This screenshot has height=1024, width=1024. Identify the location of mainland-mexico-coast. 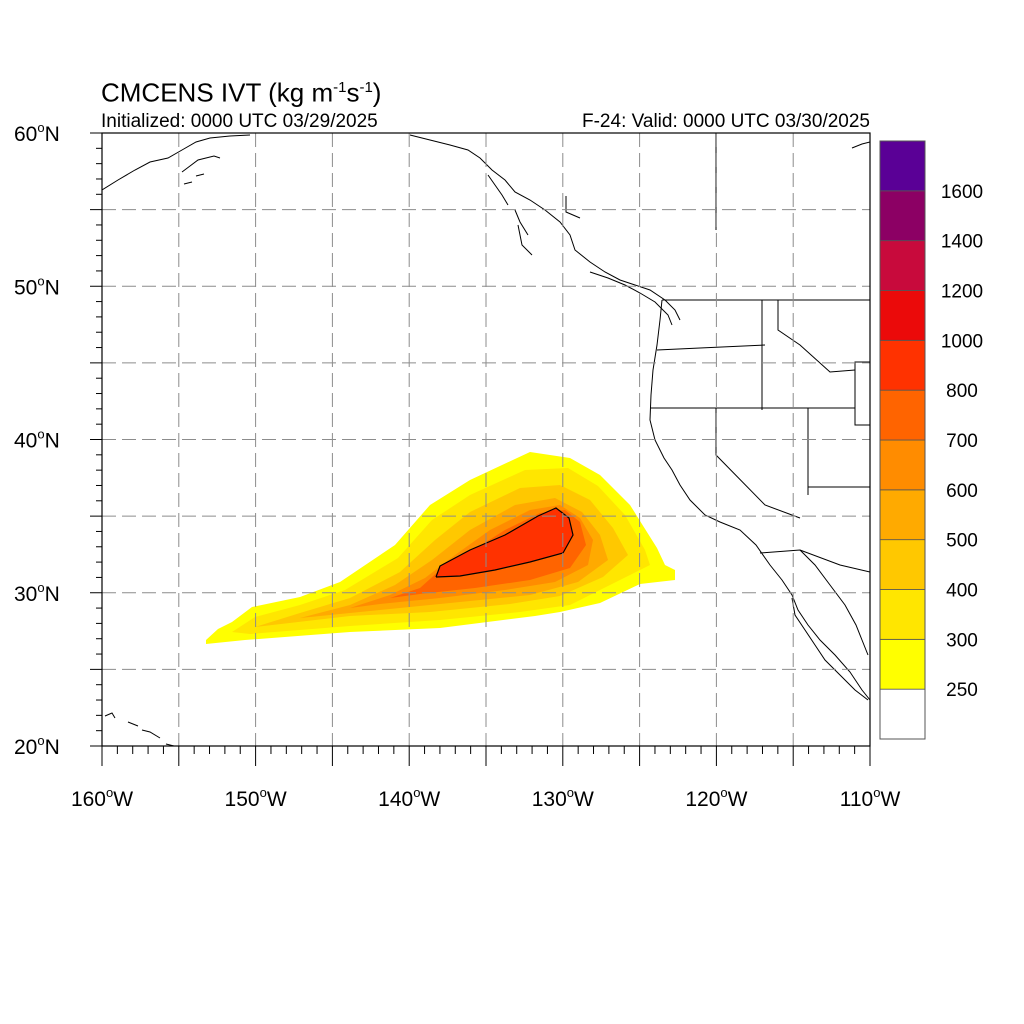
(834, 602).